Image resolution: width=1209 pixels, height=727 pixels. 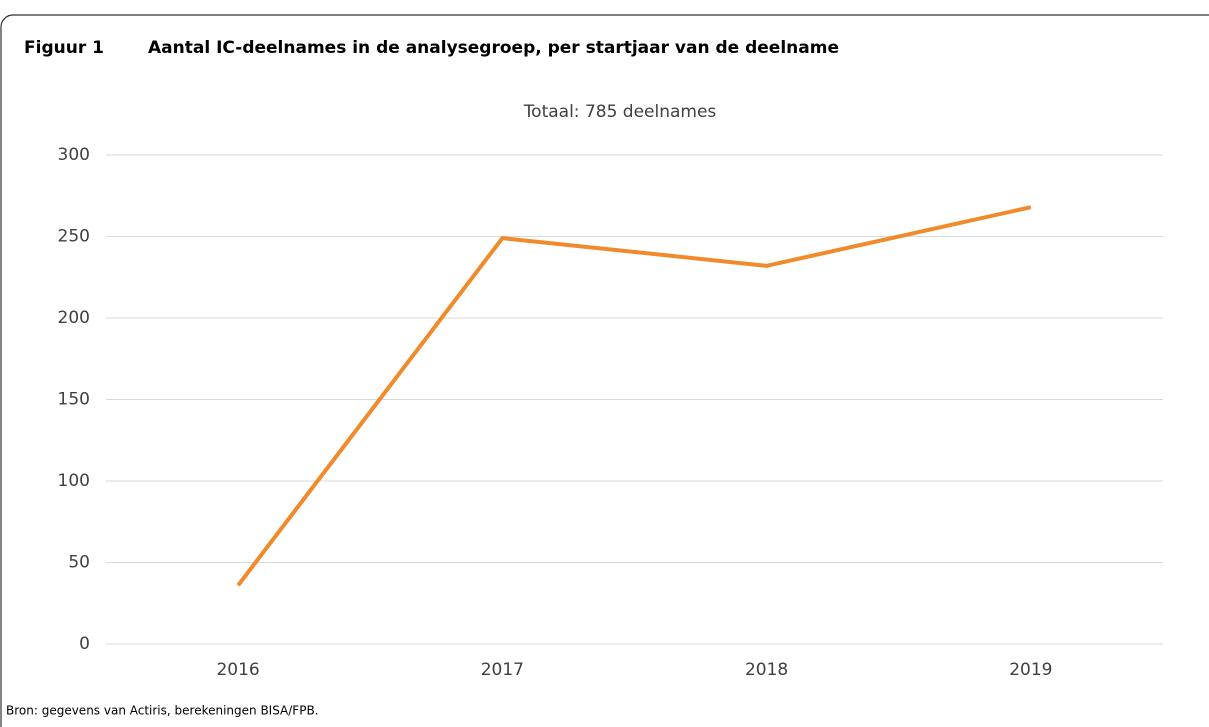 I want to click on x-tick-label: 2017, so click(x=502, y=670).